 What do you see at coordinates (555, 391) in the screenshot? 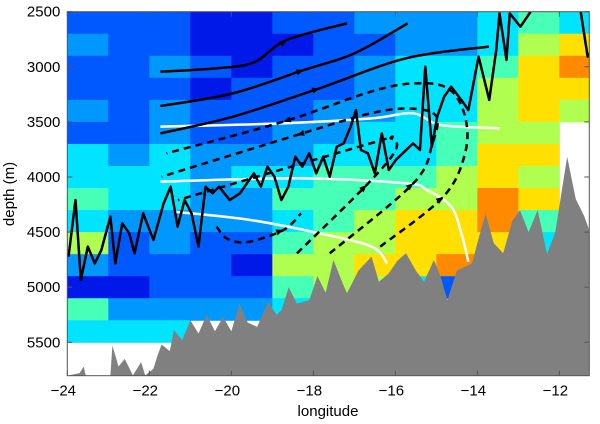
I see `x-tick-label: −12` at bounding box center [555, 391].